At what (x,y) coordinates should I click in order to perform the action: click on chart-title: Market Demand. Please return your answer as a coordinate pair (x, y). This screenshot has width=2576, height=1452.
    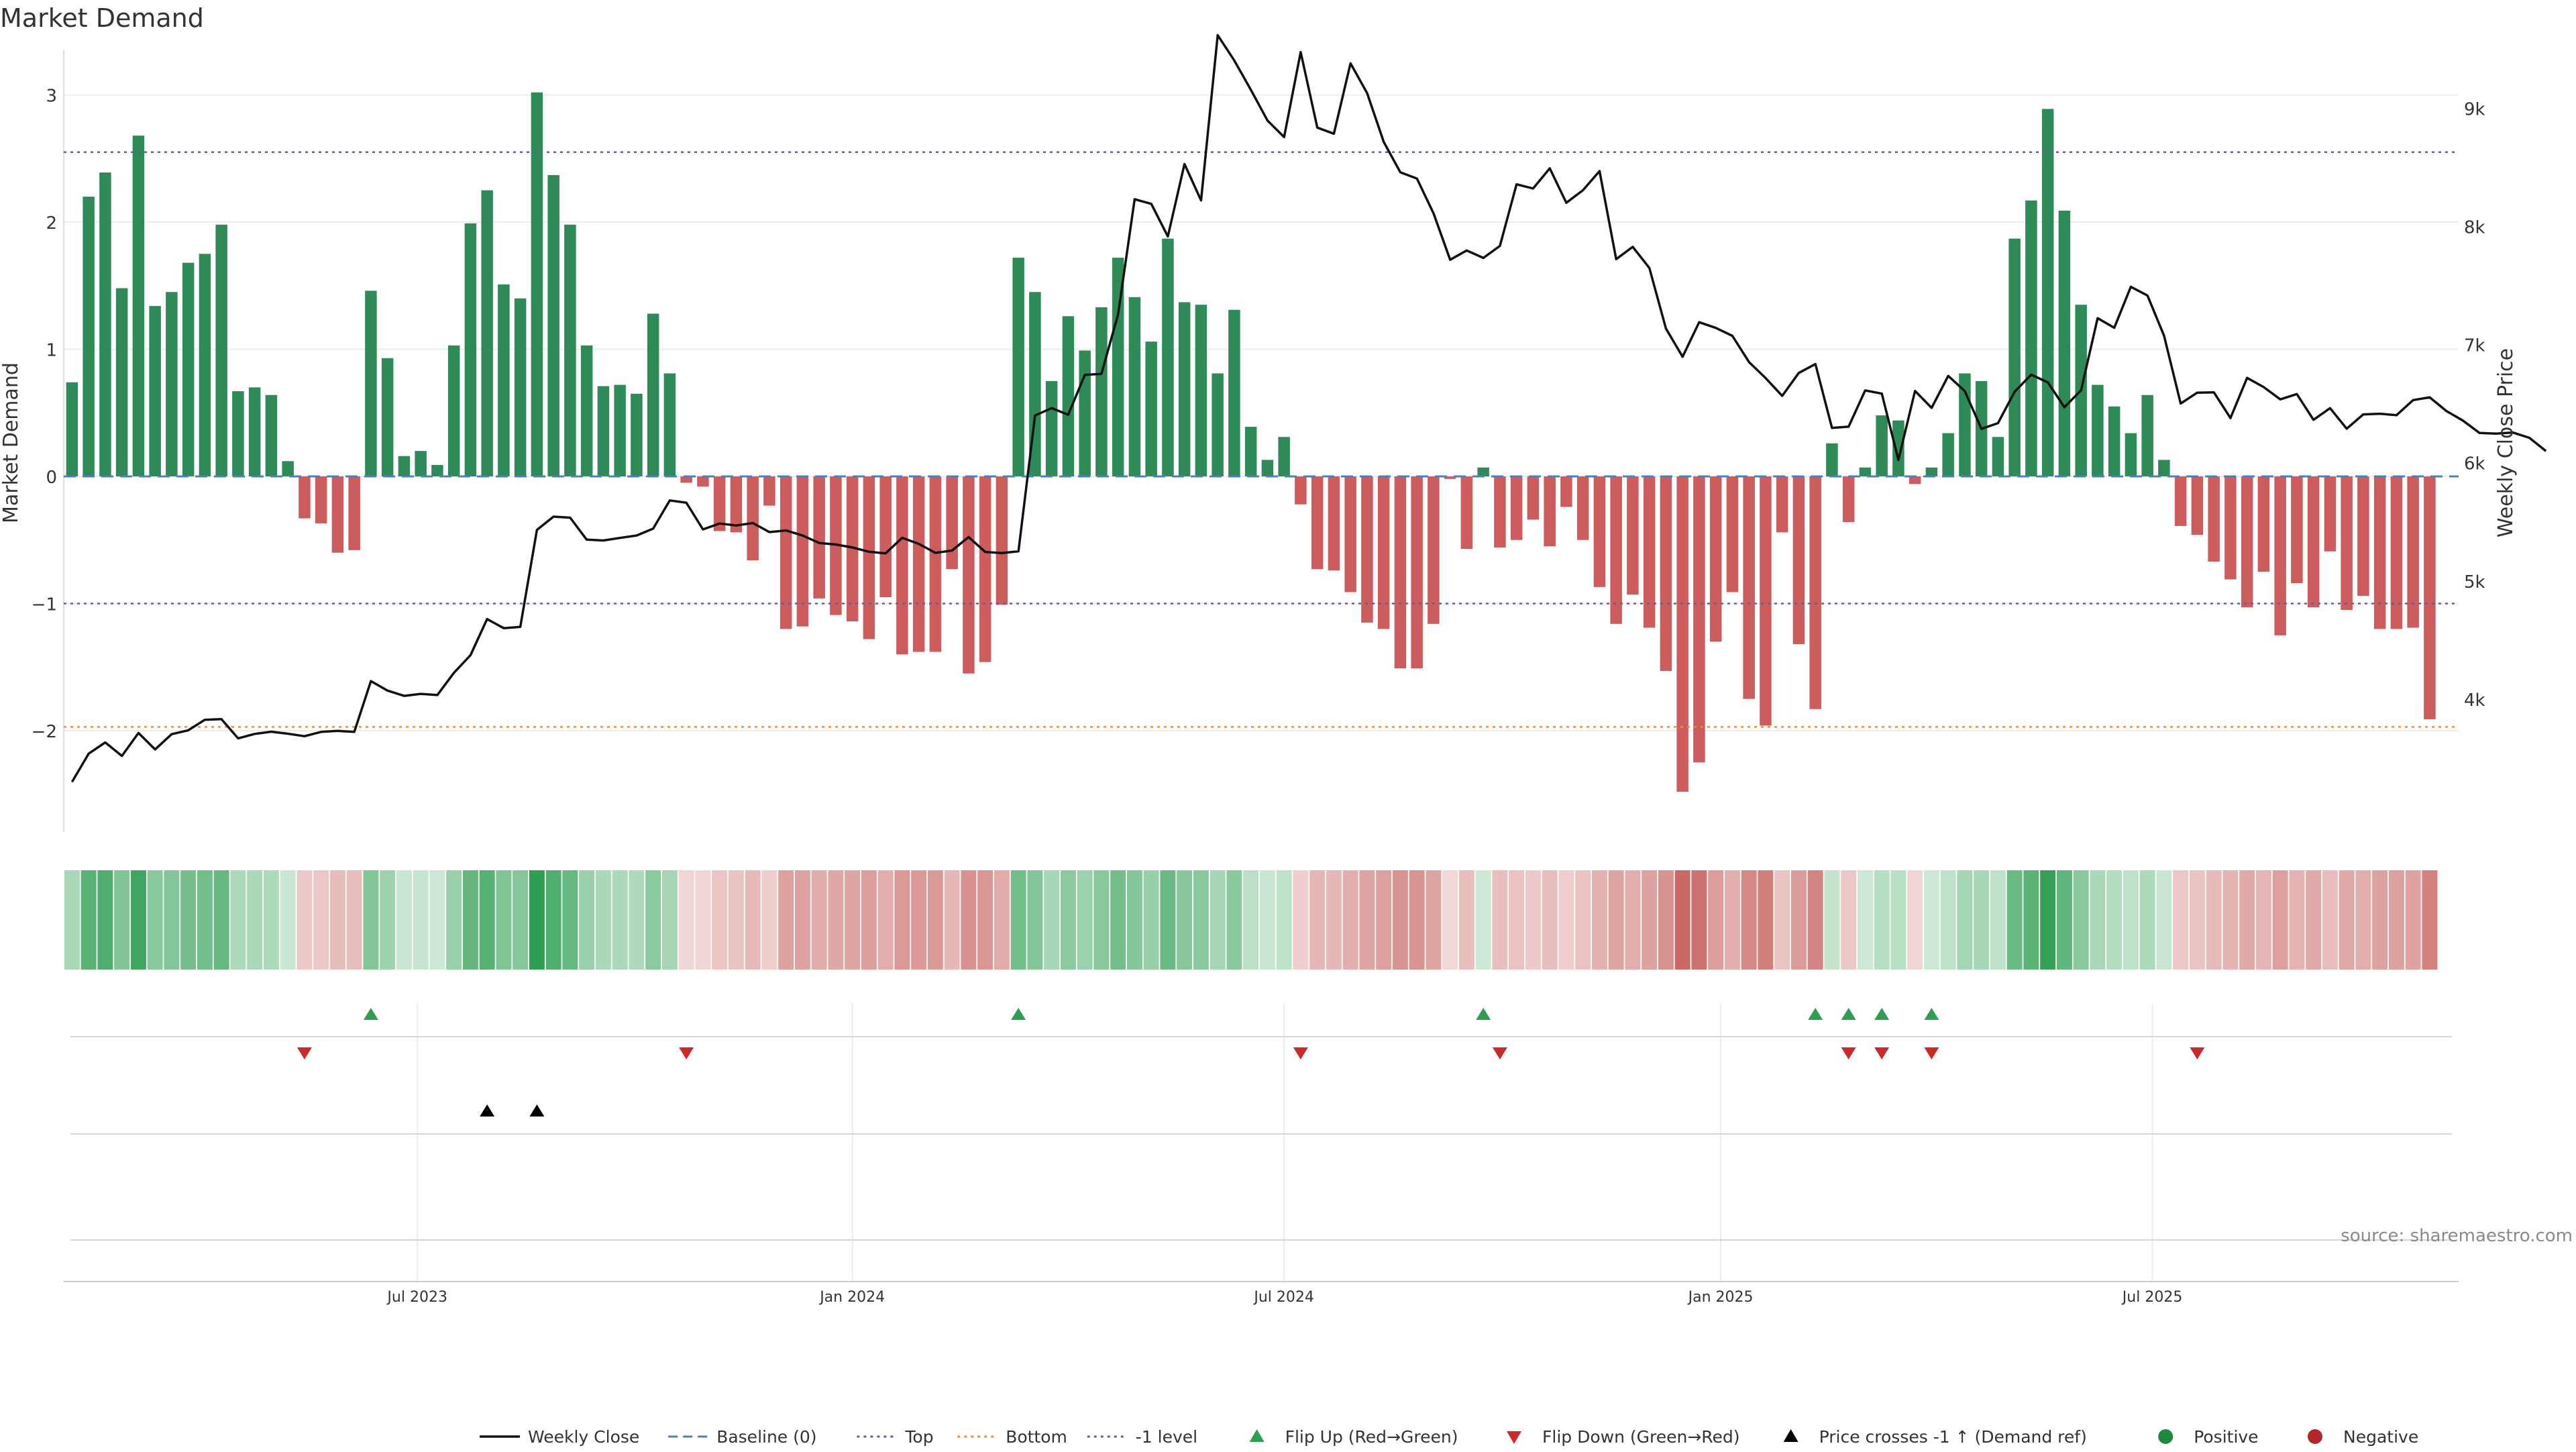
    Looking at the image, I should click on (102, 18).